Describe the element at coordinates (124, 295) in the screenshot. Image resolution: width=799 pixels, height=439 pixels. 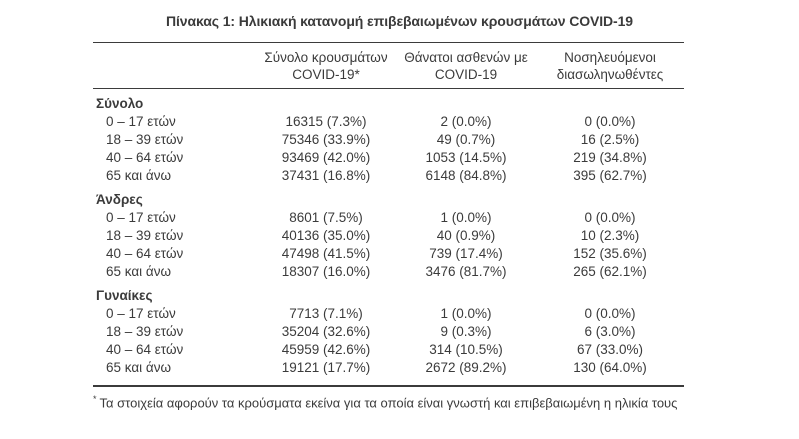
I see `section-label: Γυναίκες` at that location.